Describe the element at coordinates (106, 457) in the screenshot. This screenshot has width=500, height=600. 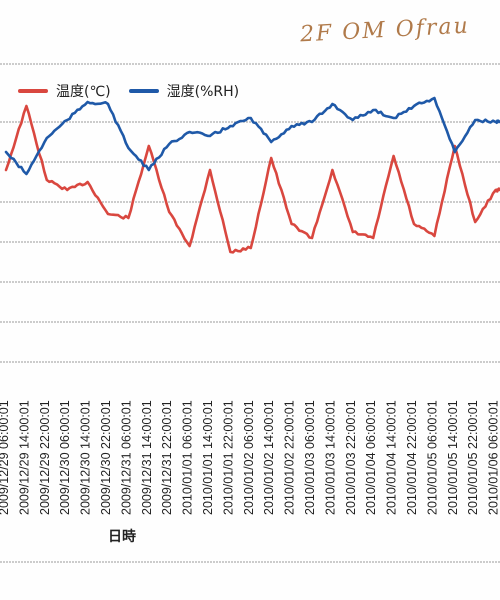
I see `x-tick-label: 2009/12/30 22:00:01` at that location.